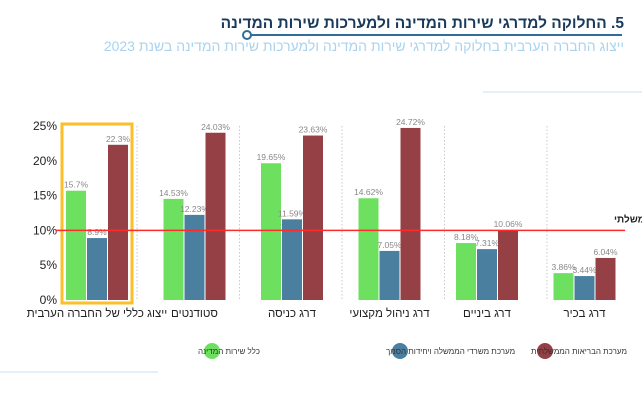 The image size is (642, 410). What do you see at coordinates (247, 35) in the screenshot?
I see `title-dot-icon` at bounding box center [247, 35].